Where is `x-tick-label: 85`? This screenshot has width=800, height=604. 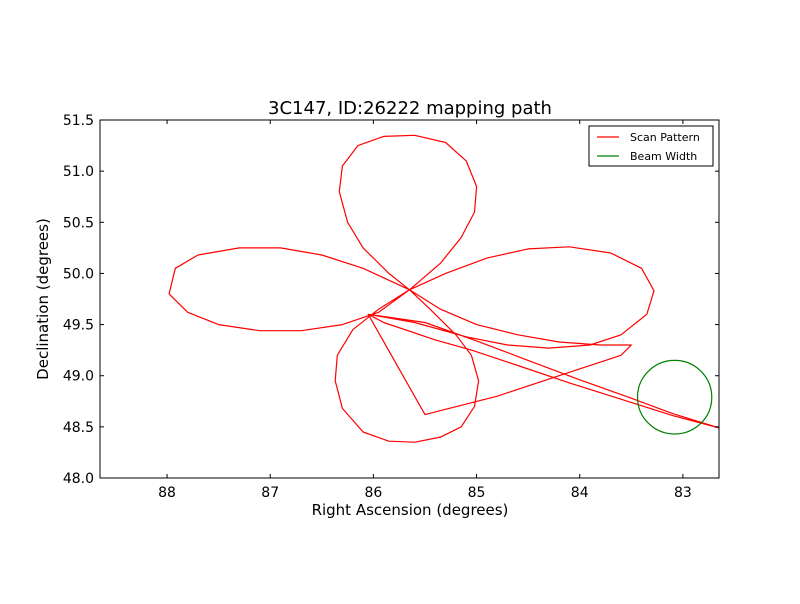 x-tick-label: 85 is located at coordinates (477, 493).